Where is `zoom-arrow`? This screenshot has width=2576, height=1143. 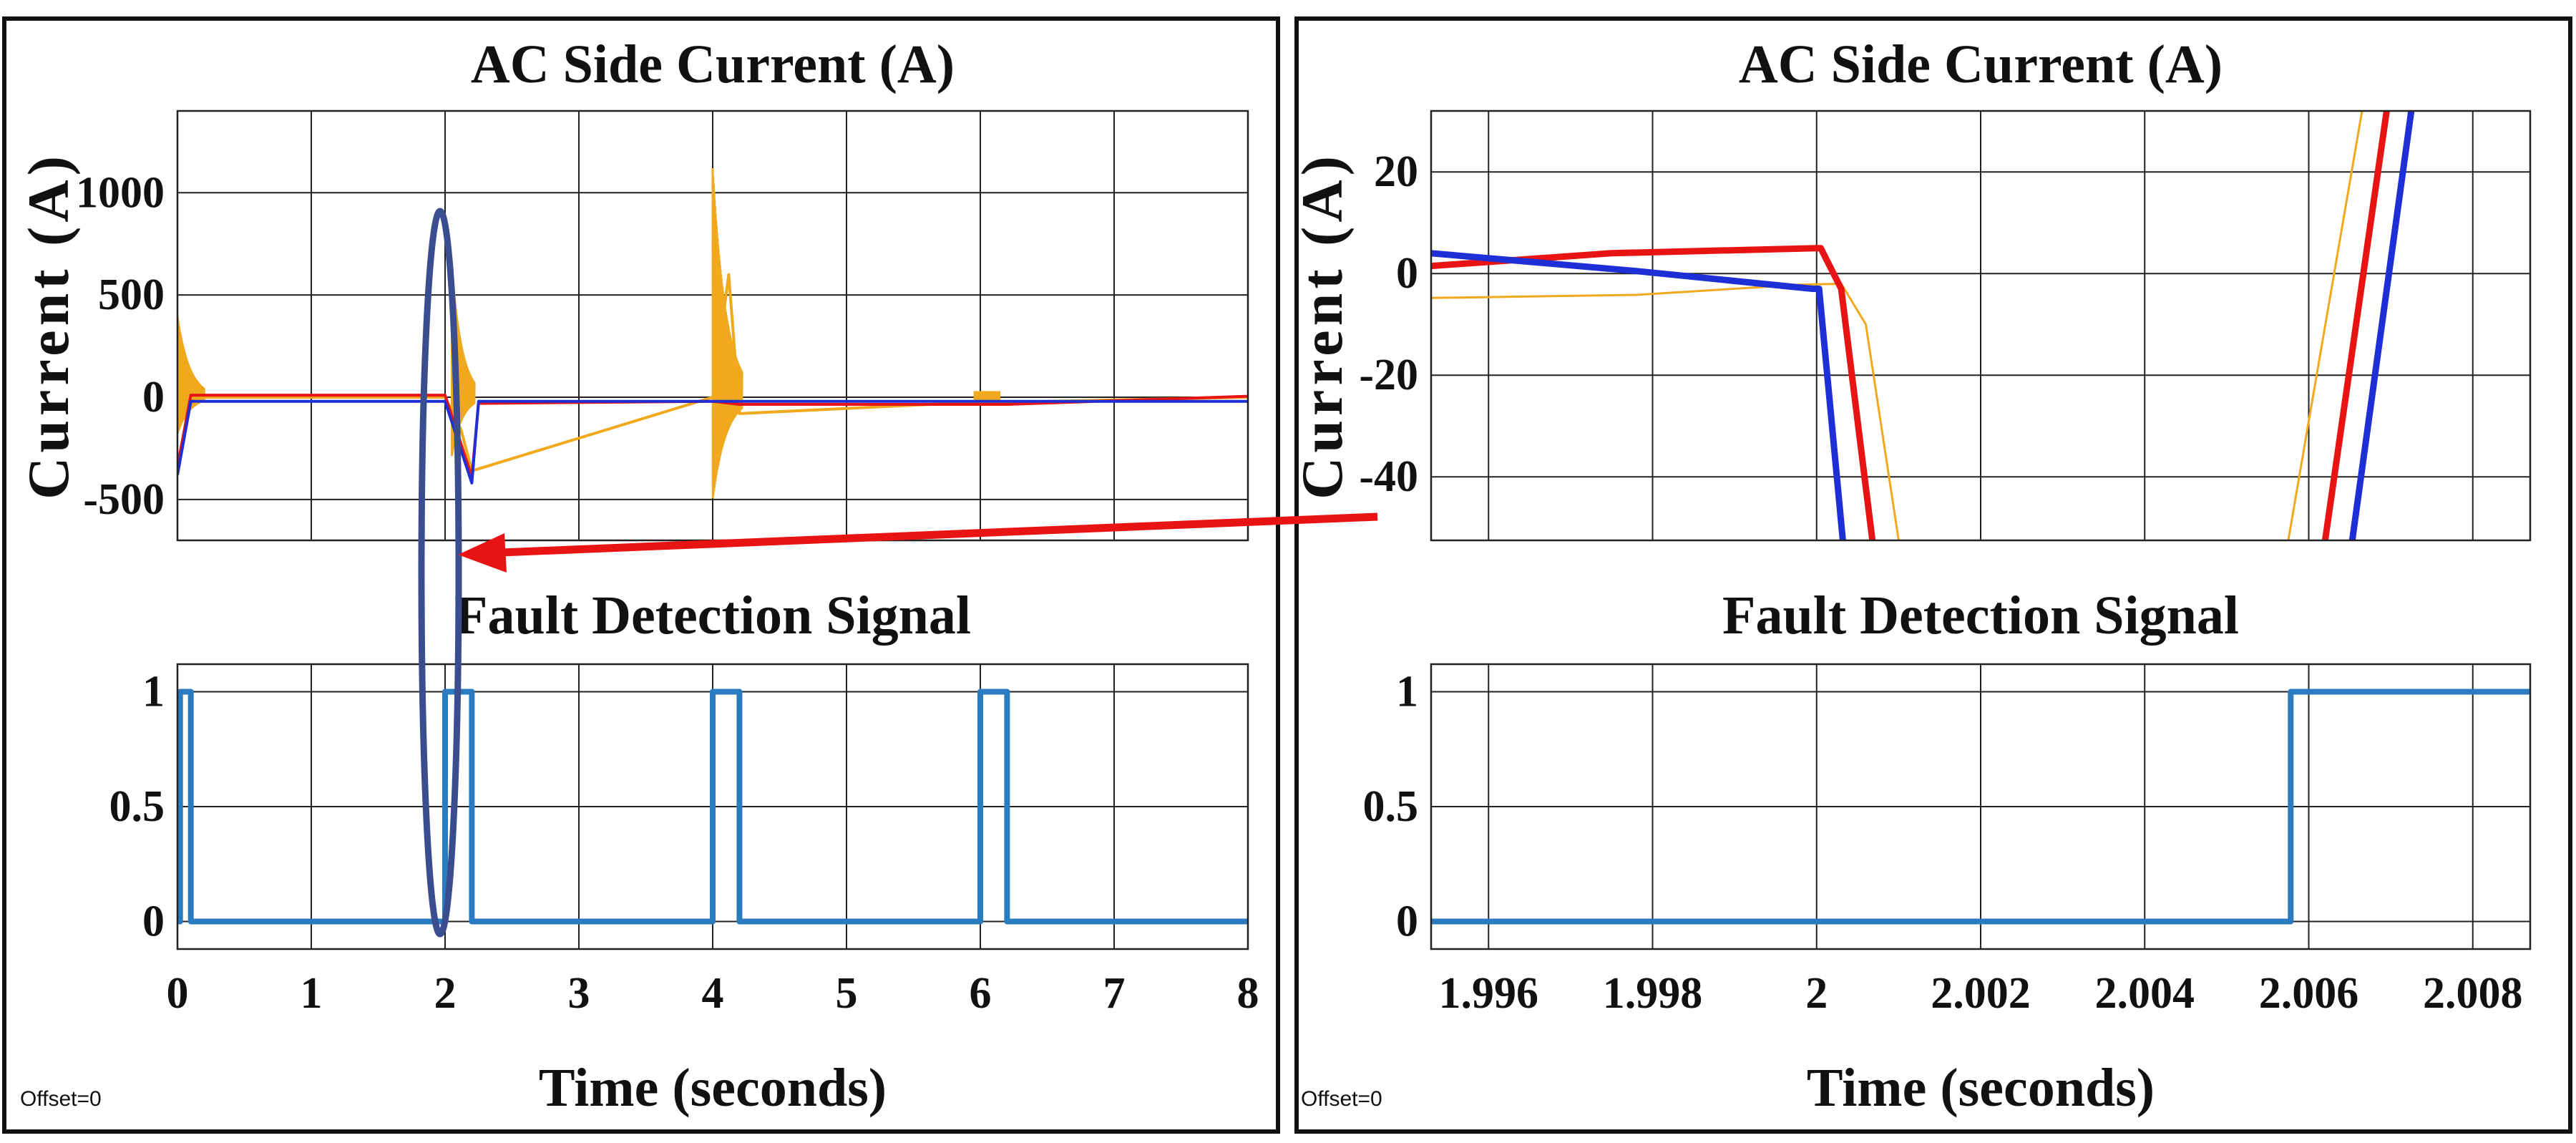
zoom-arrow is located at coordinates (918, 542).